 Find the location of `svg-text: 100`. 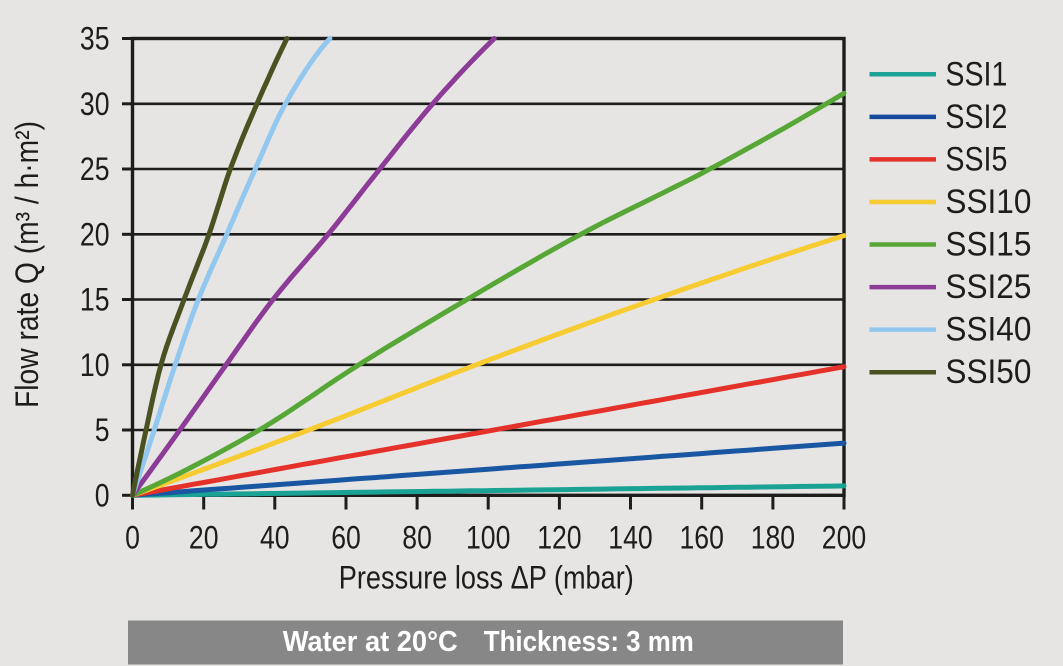

svg-text: 100 is located at coordinates (488, 538).